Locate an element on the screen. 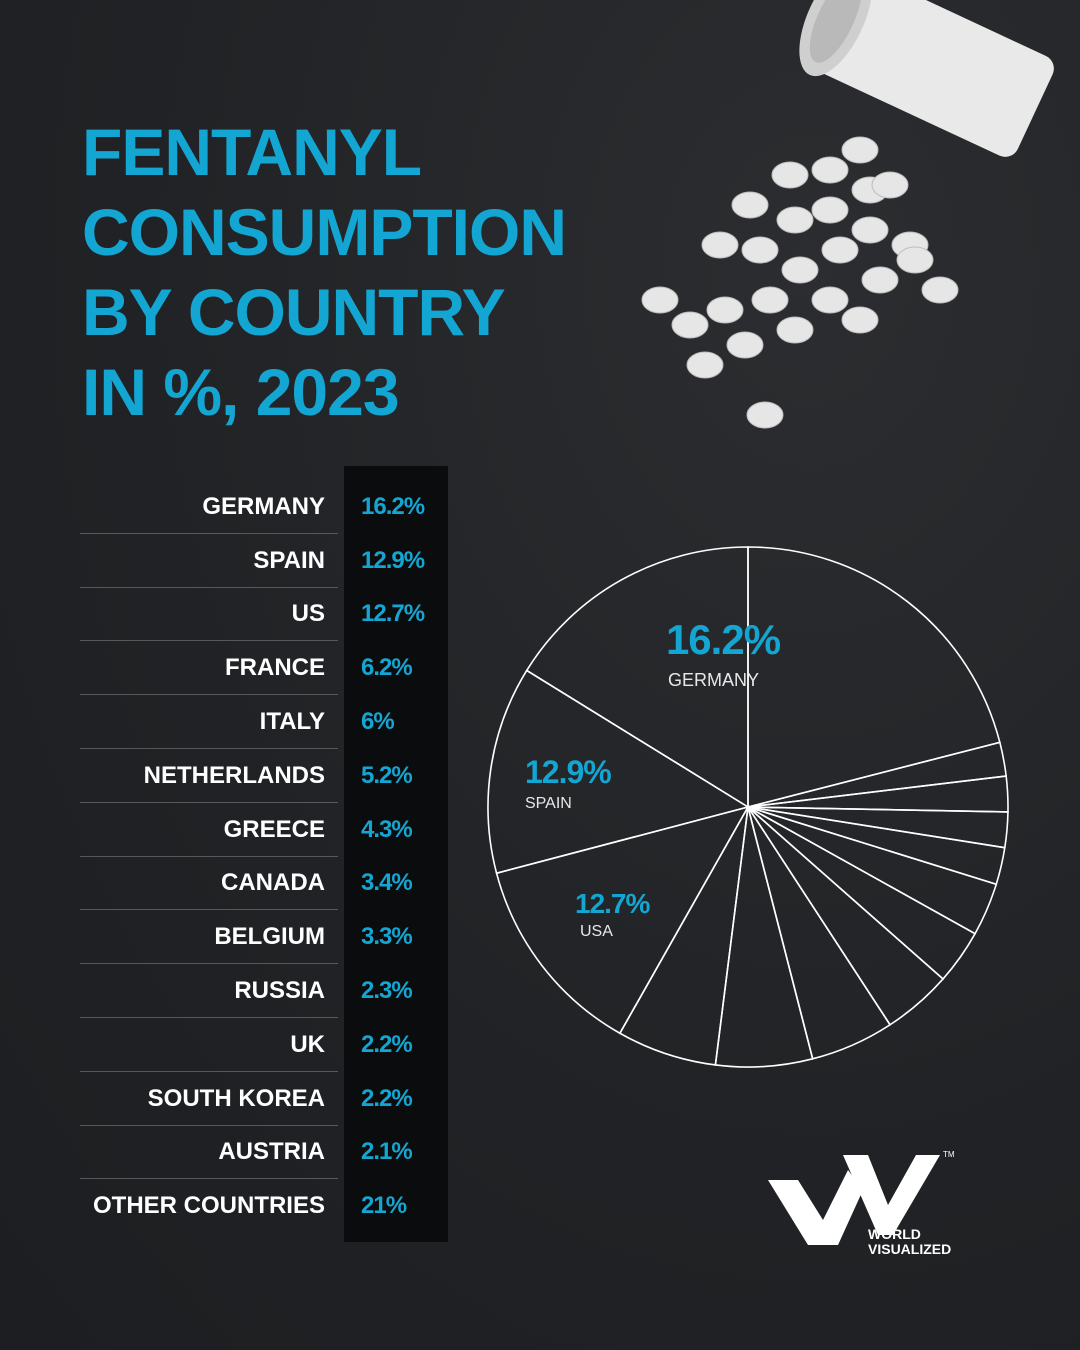  logo-text: WORLD VISUALIZED is located at coordinates (909, 1242).